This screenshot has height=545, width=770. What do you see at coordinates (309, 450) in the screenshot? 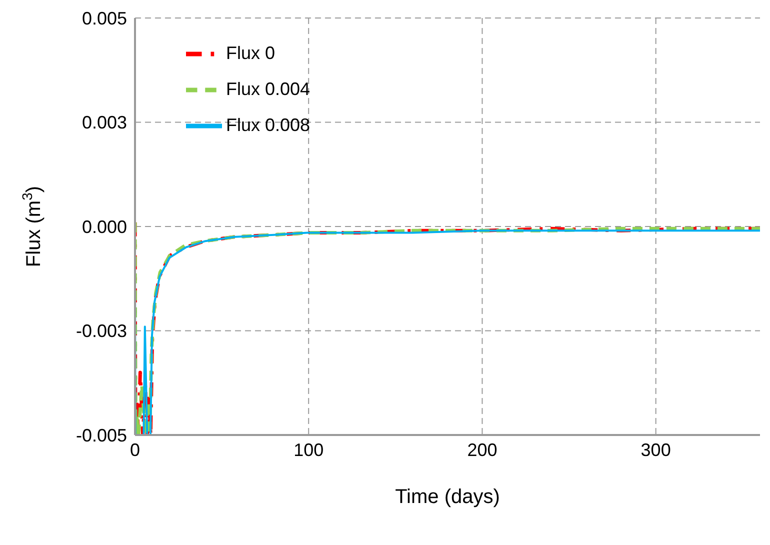
I see `x-tick-label: 100` at bounding box center [309, 450].